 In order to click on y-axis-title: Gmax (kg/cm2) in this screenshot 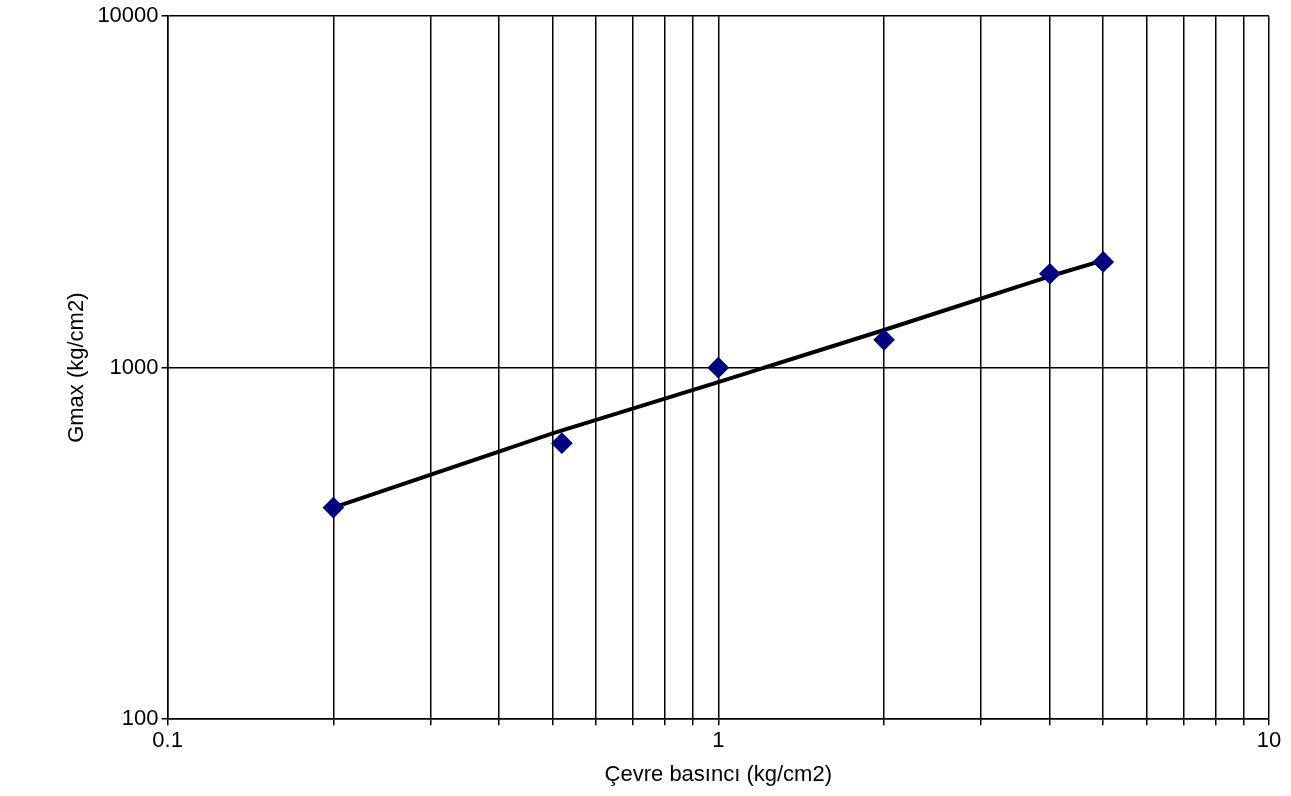, I will do `click(76, 367)`.